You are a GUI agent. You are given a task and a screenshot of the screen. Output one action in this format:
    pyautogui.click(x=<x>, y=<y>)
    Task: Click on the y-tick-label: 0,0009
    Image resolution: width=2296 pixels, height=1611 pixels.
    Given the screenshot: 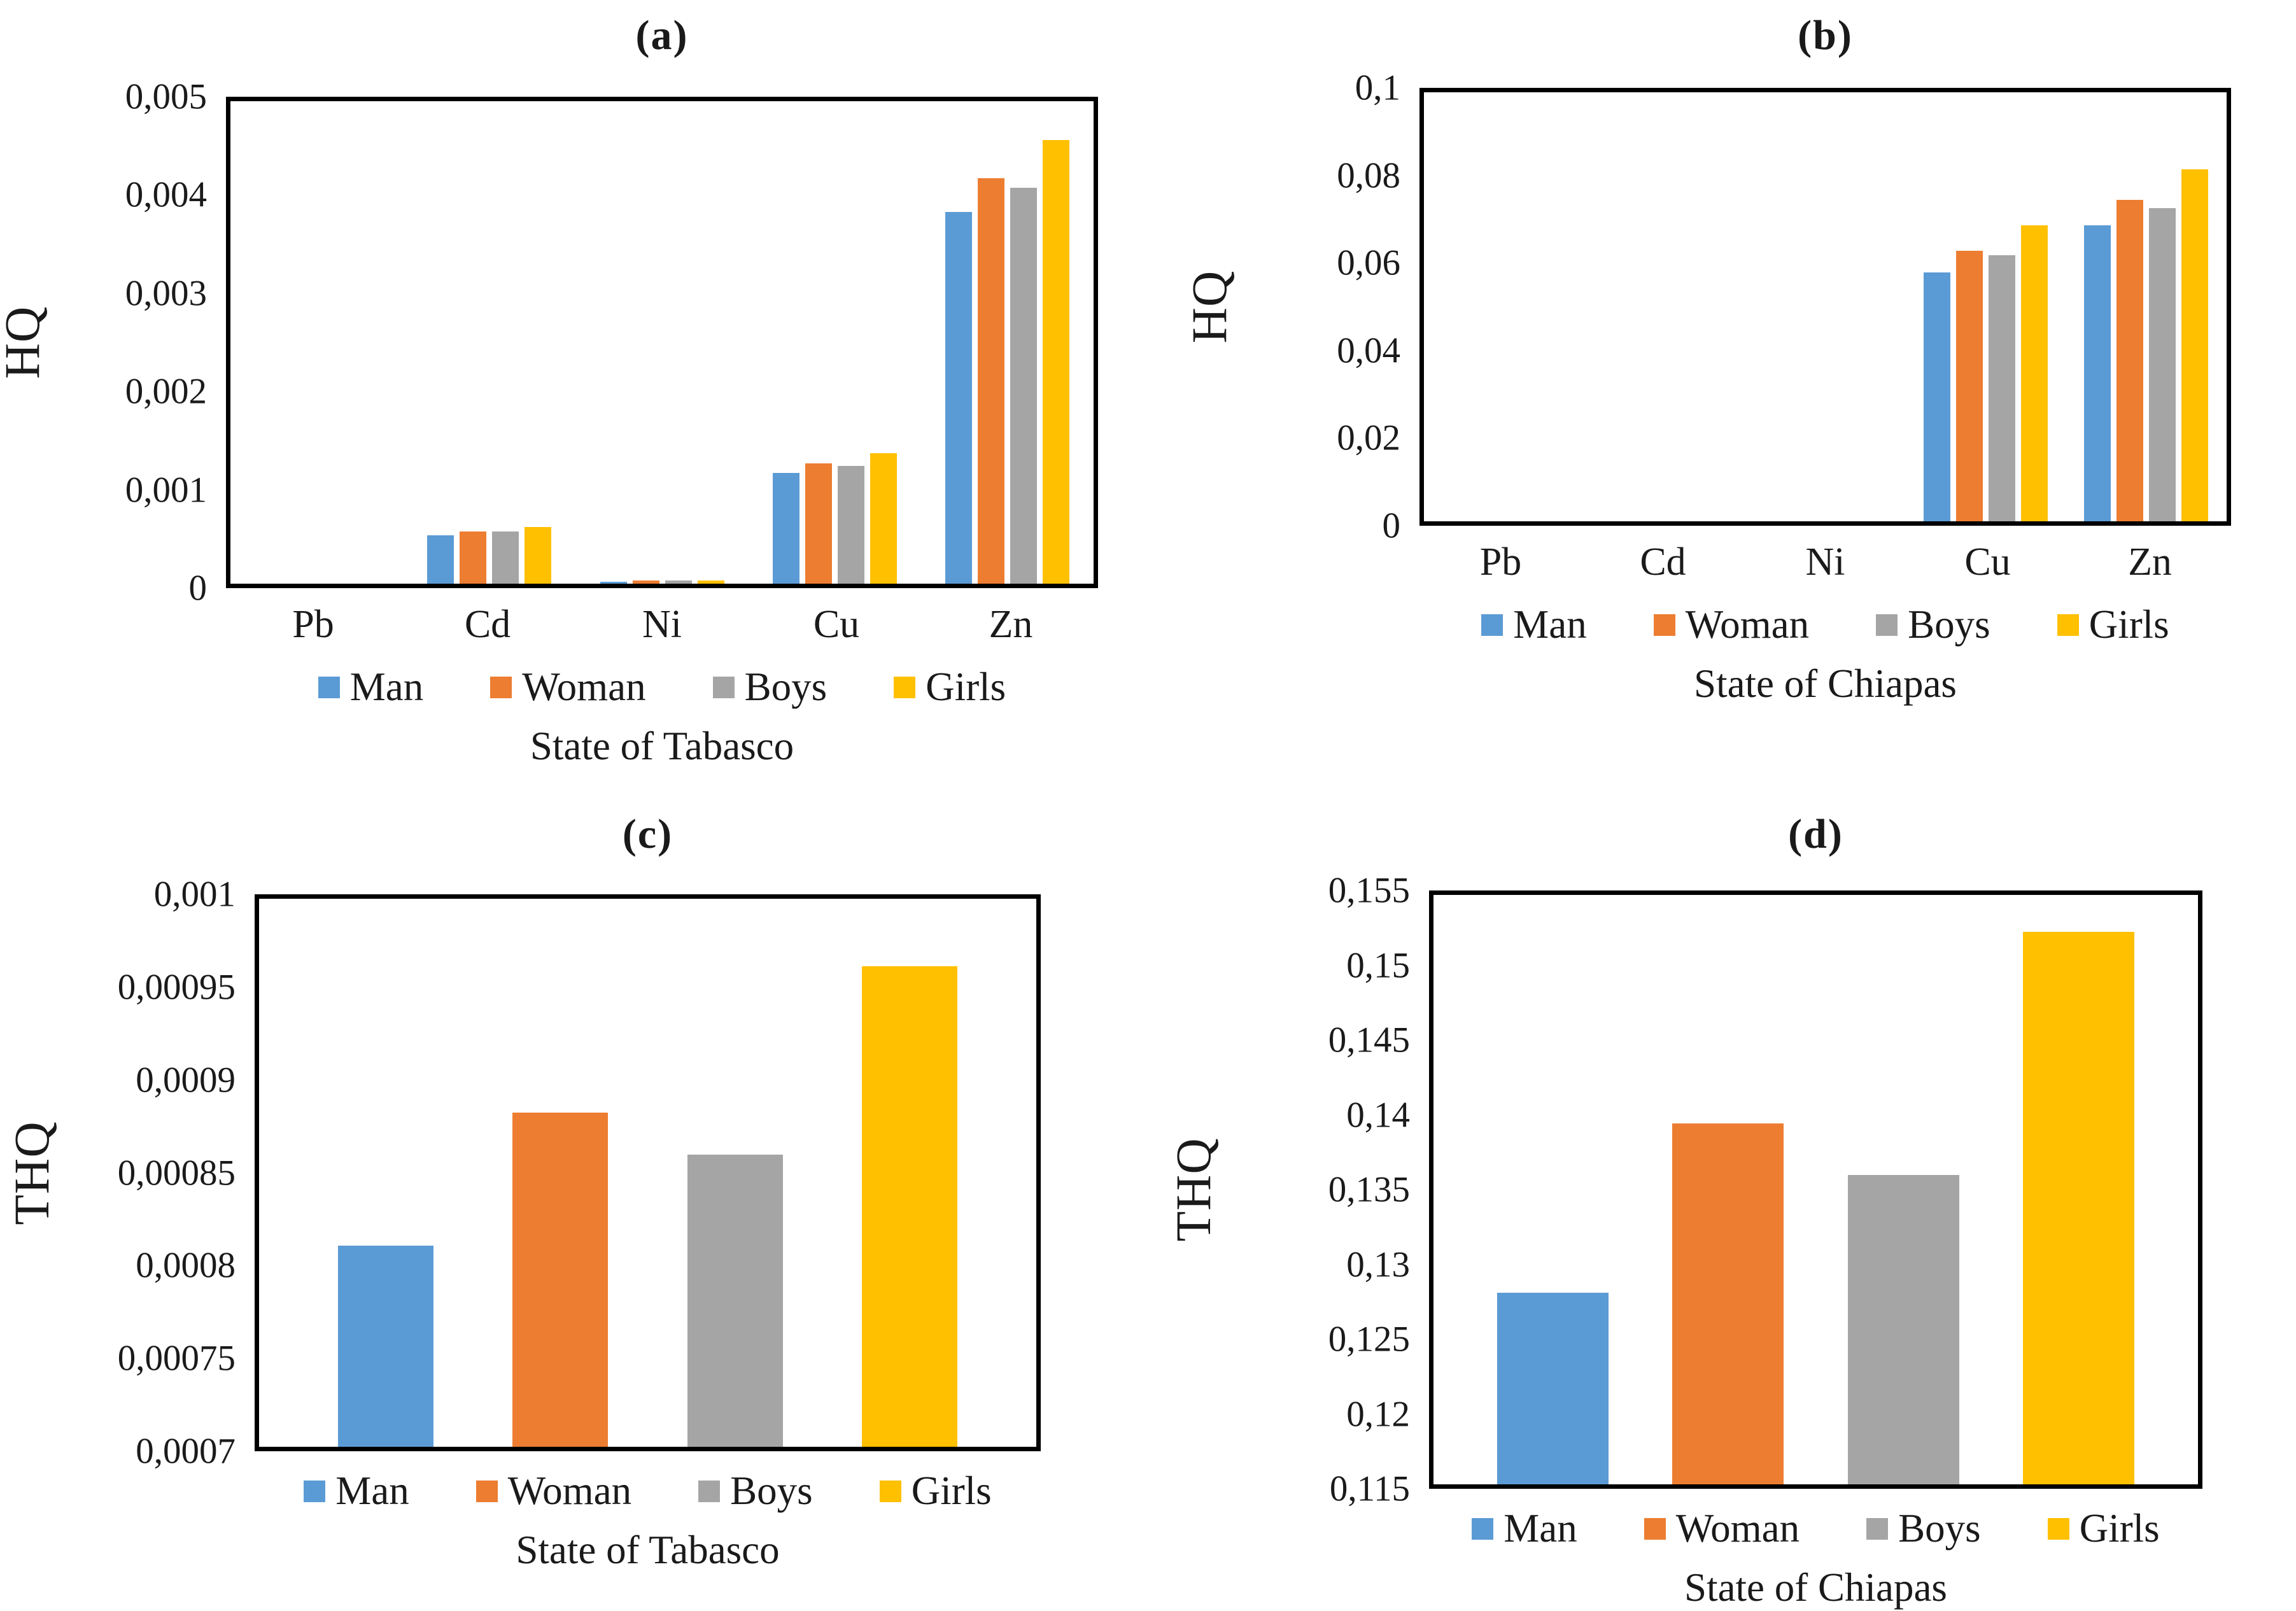 What is the action you would take?
    pyautogui.click(x=186, y=1080)
    